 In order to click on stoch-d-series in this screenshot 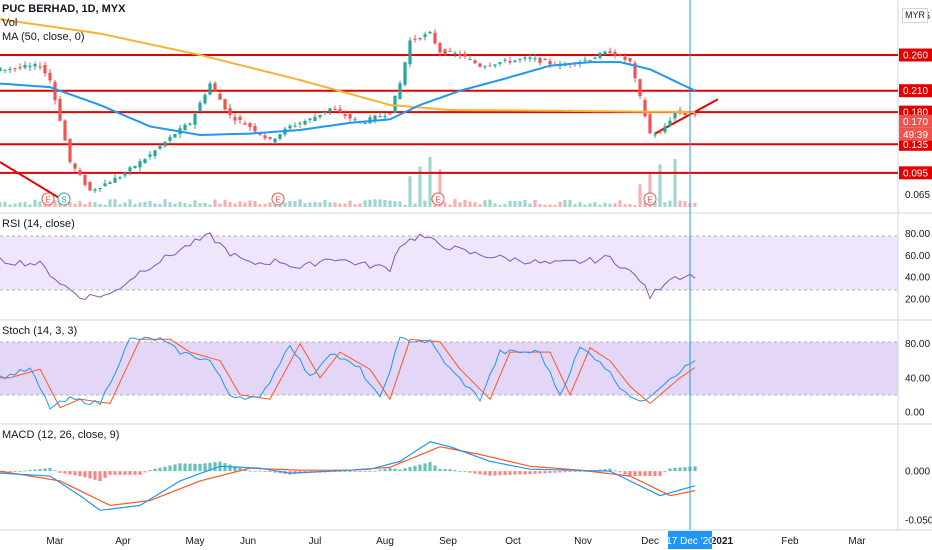, I will do `click(348, 373)`.